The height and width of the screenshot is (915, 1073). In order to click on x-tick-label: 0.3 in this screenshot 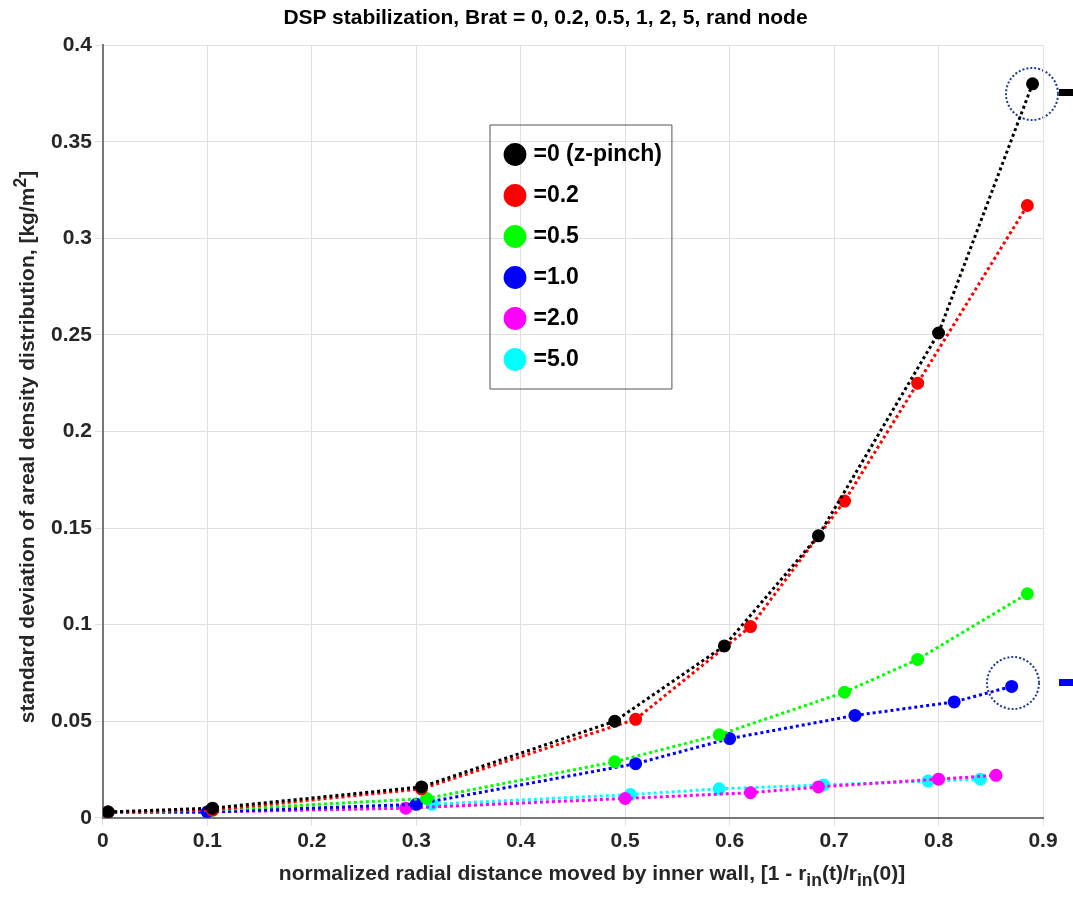, I will do `click(416, 840)`.